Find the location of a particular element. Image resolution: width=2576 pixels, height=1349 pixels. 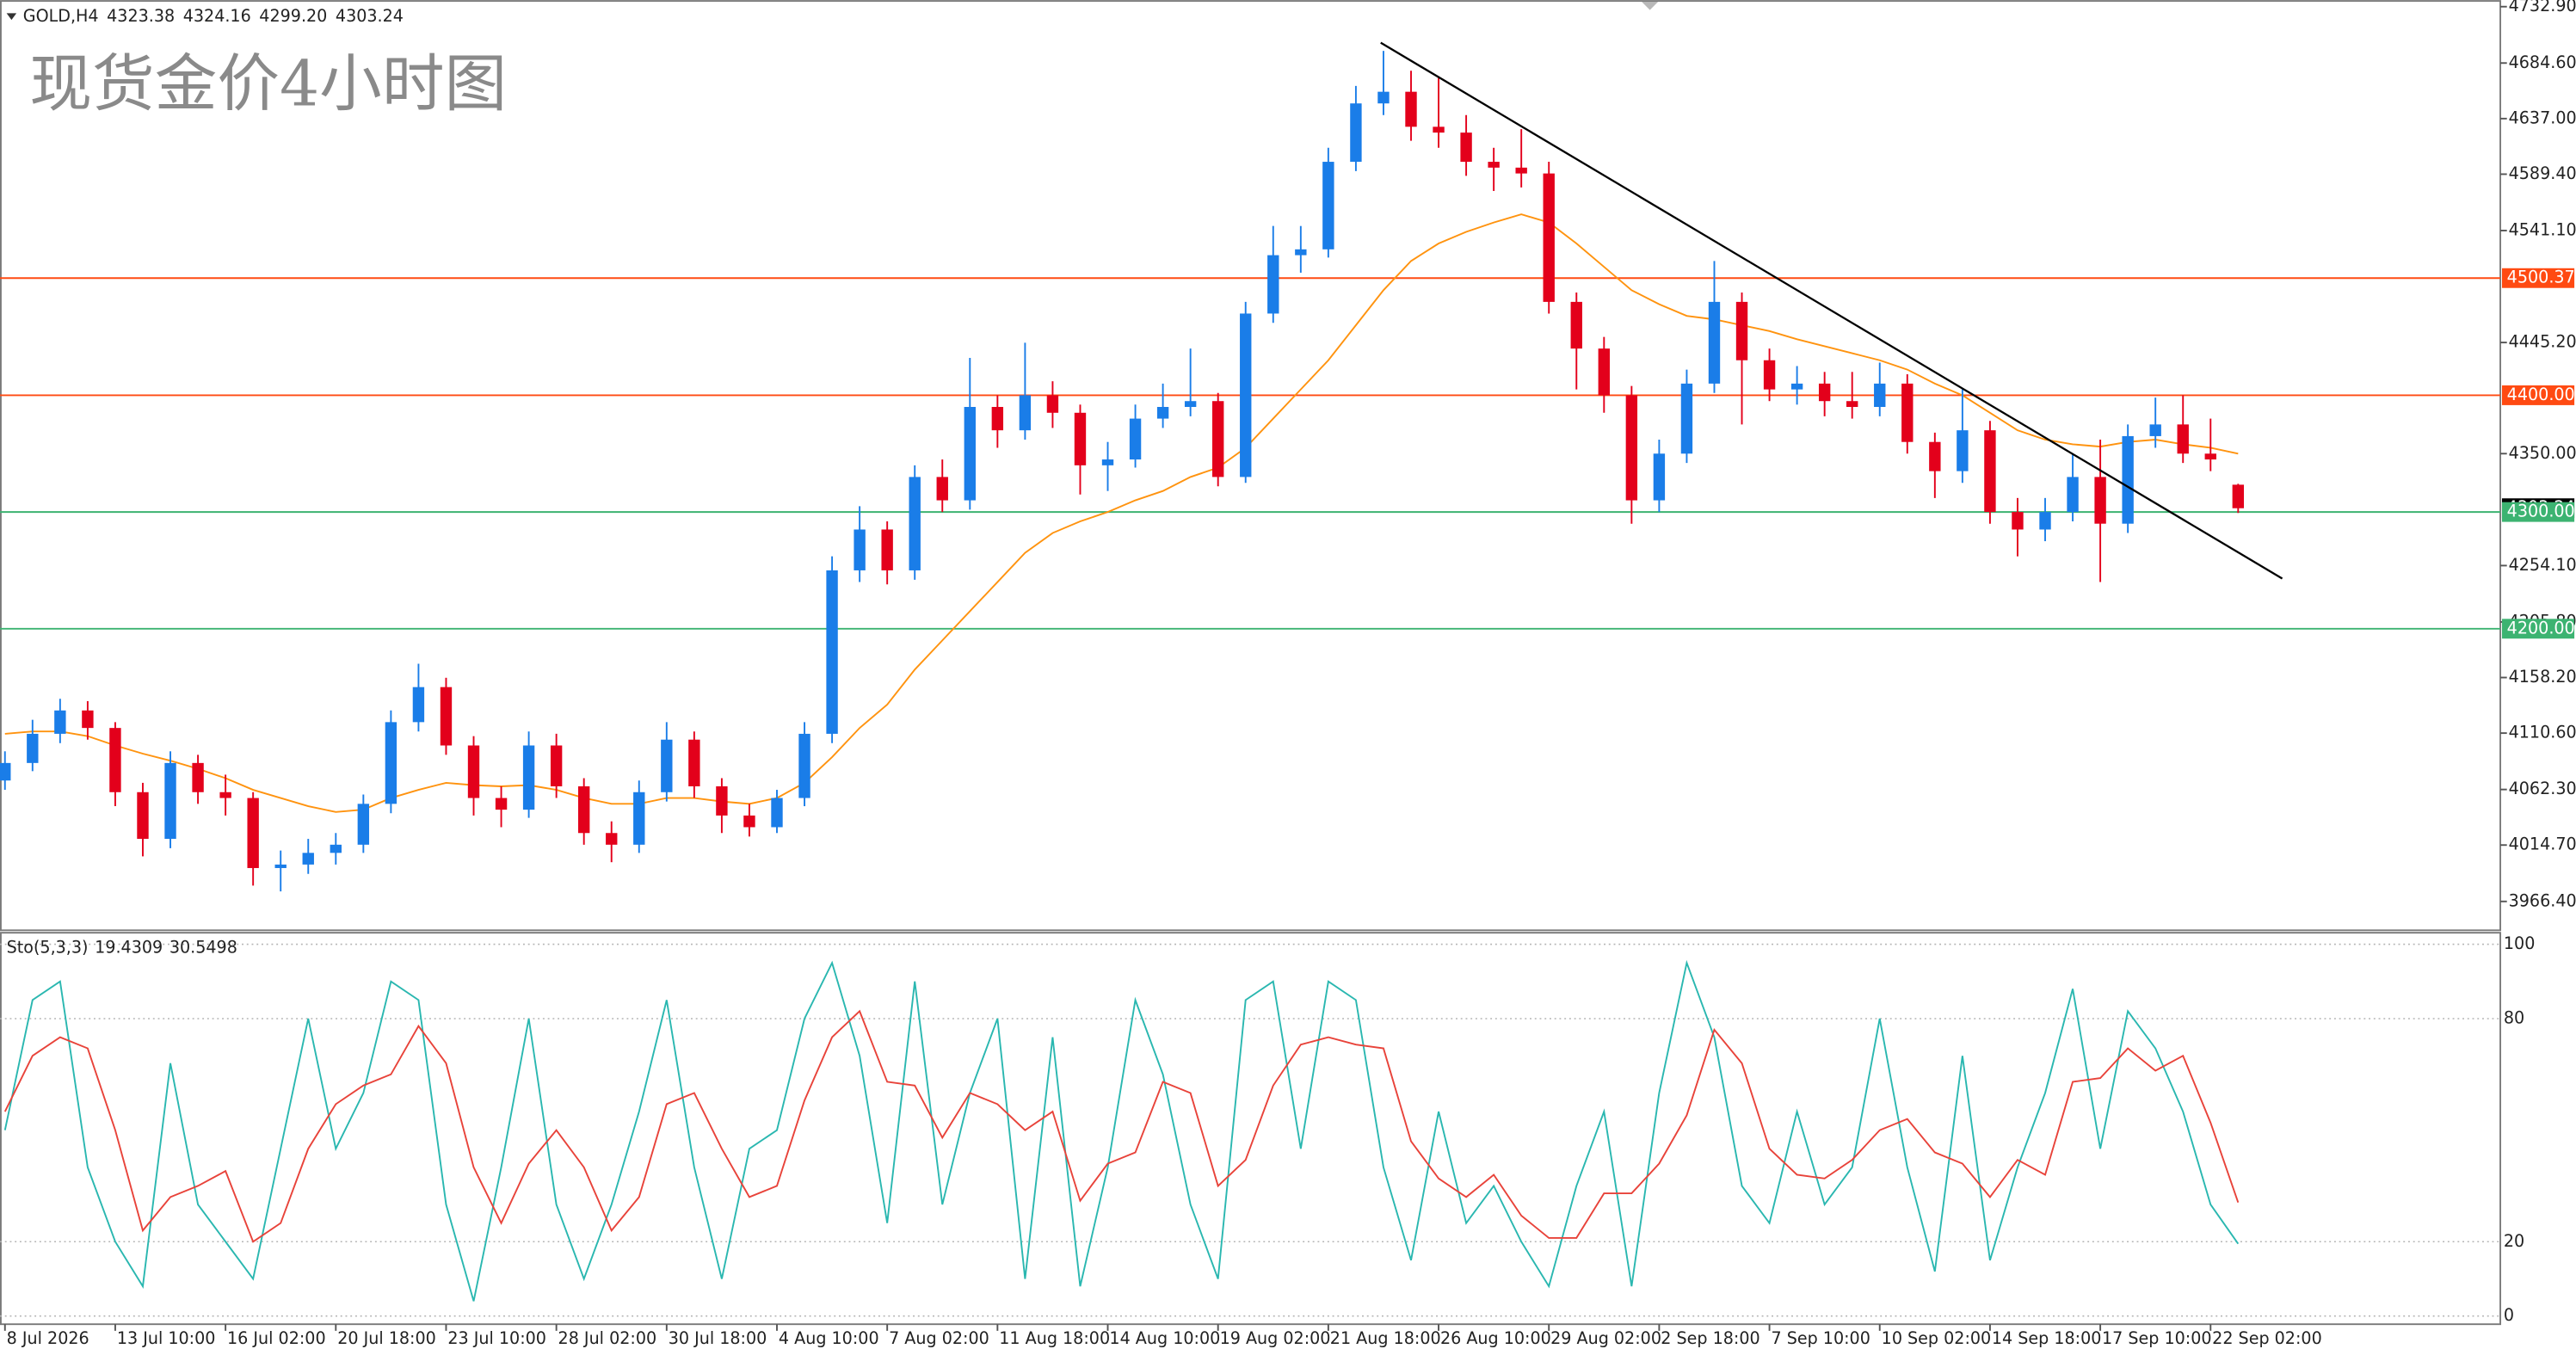

scroll-marker is located at coordinates (1650, 6).